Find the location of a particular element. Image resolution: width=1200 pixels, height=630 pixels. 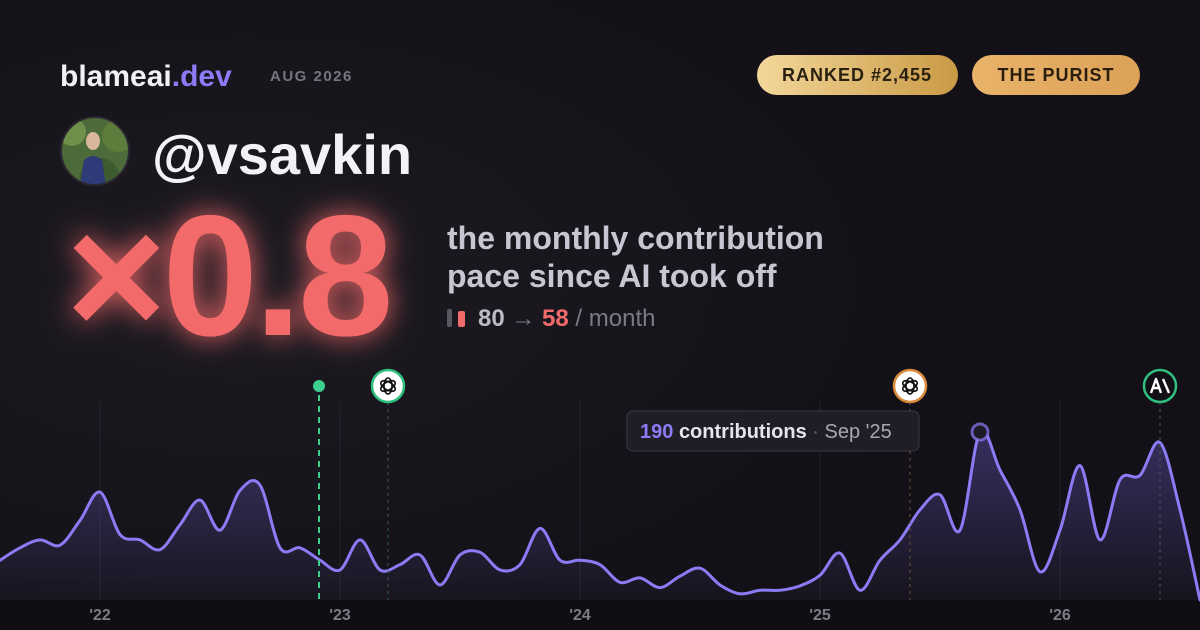

tooltip: 190 contributions · Sep '25 is located at coordinates (773, 431).